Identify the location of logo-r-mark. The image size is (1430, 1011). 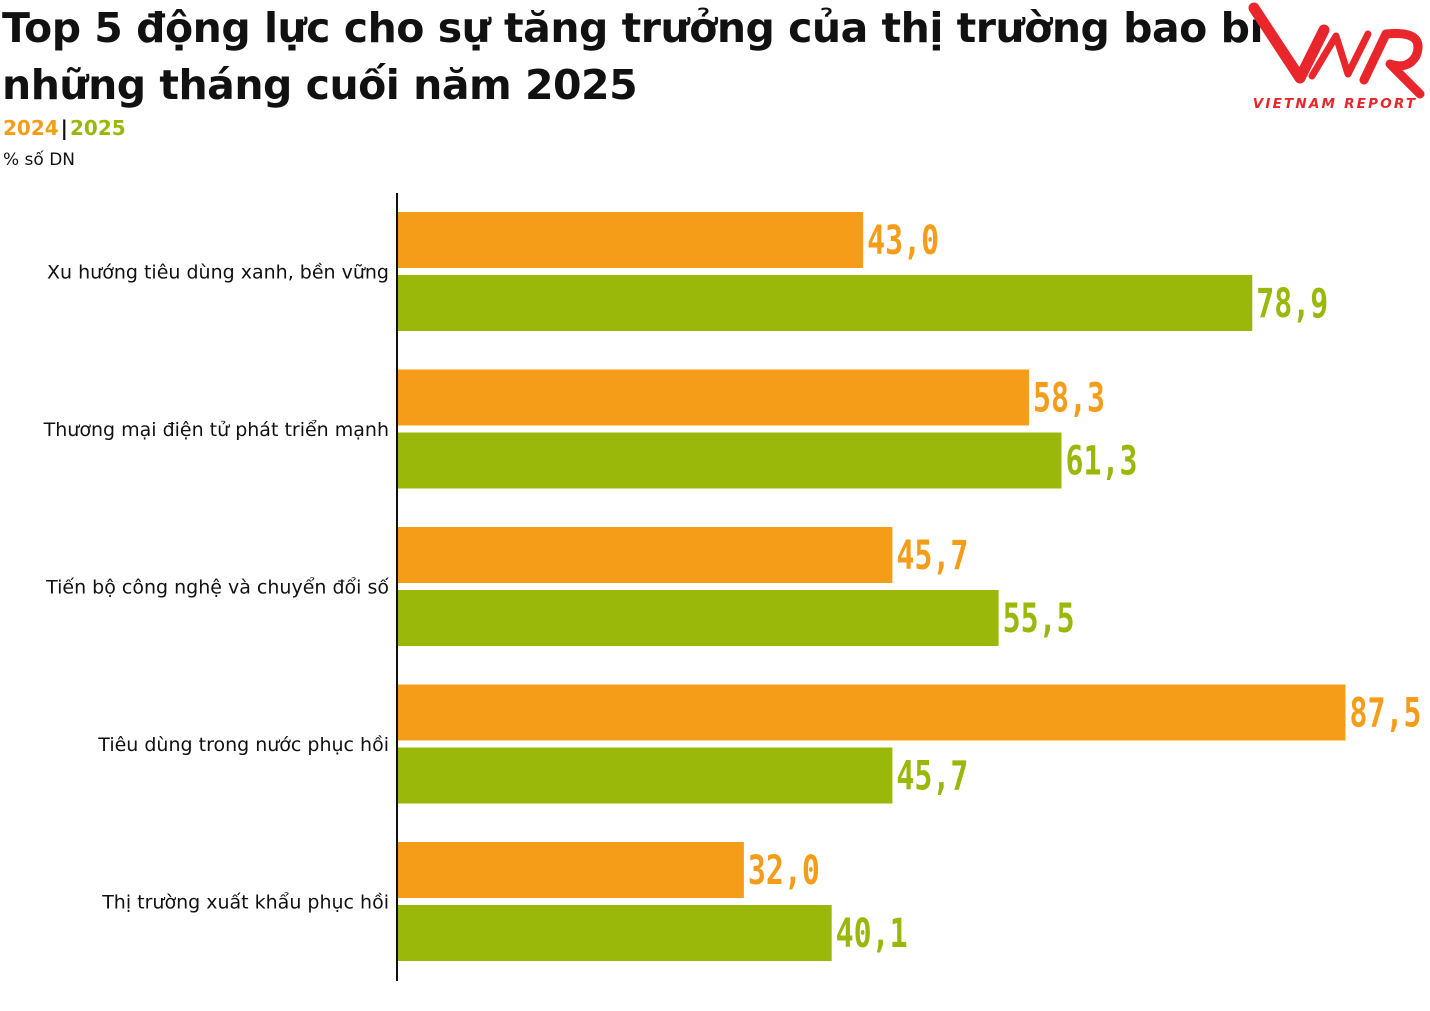
(1392, 63).